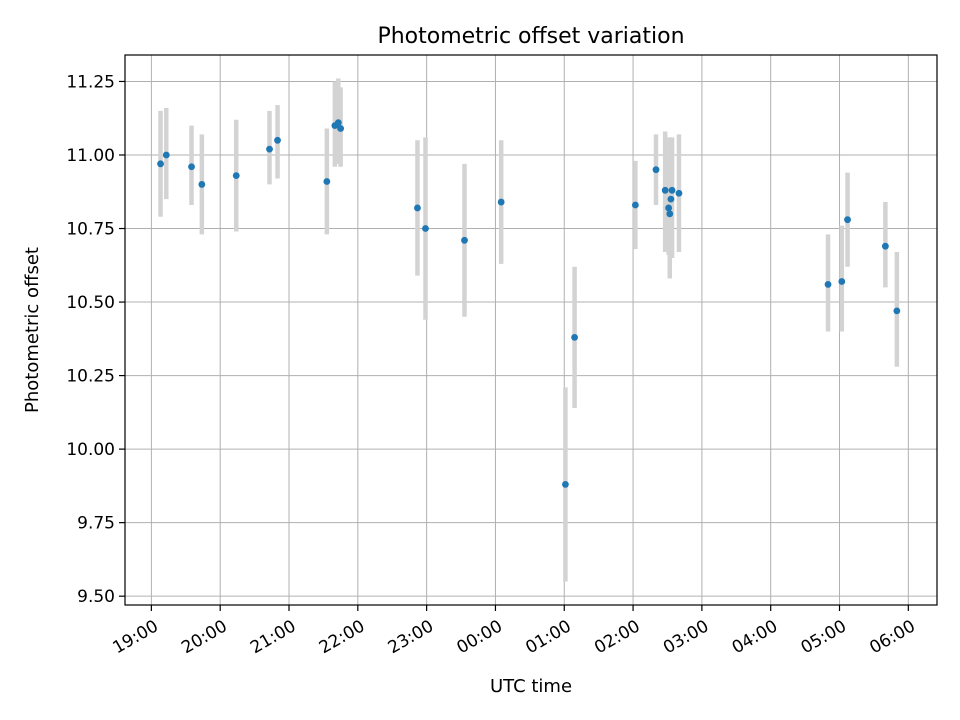 The image size is (960, 720). What do you see at coordinates (90, 450) in the screenshot?
I see `y-tick-label: 10.00` at bounding box center [90, 450].